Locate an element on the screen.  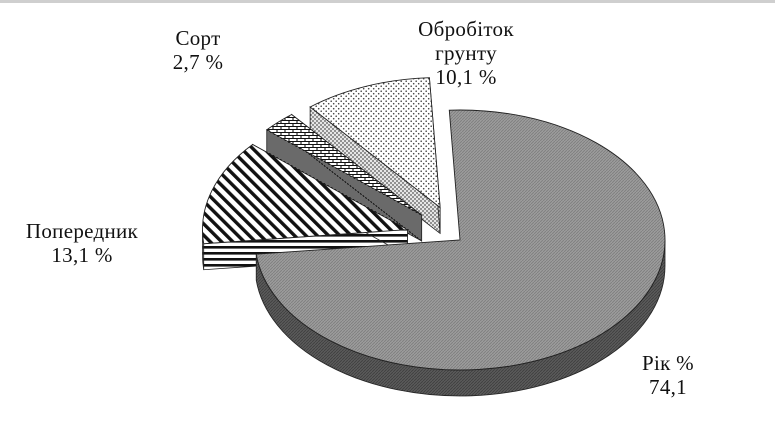
slice-label-line: Сорт is located at coordinates (197, 38).